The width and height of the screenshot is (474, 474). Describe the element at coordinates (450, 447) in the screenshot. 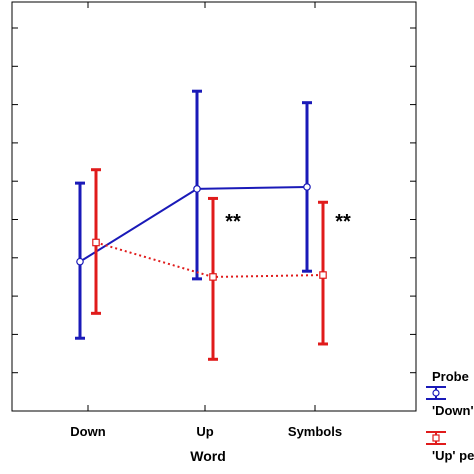

I see `legend-entry: 'Up' pe` at that location.